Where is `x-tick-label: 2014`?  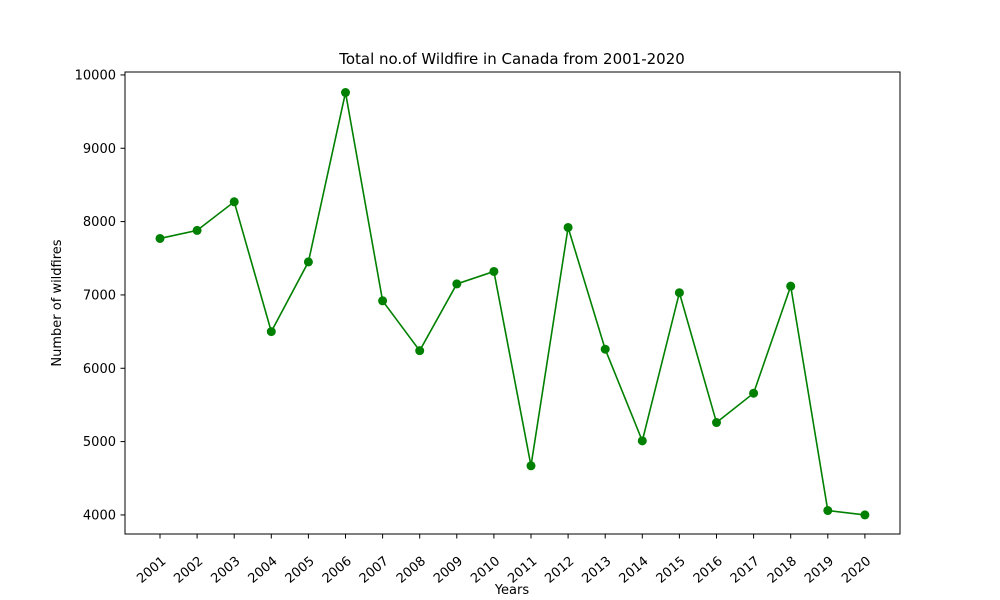
x-tick-label: 2014 is located at coordinates (634, 570).